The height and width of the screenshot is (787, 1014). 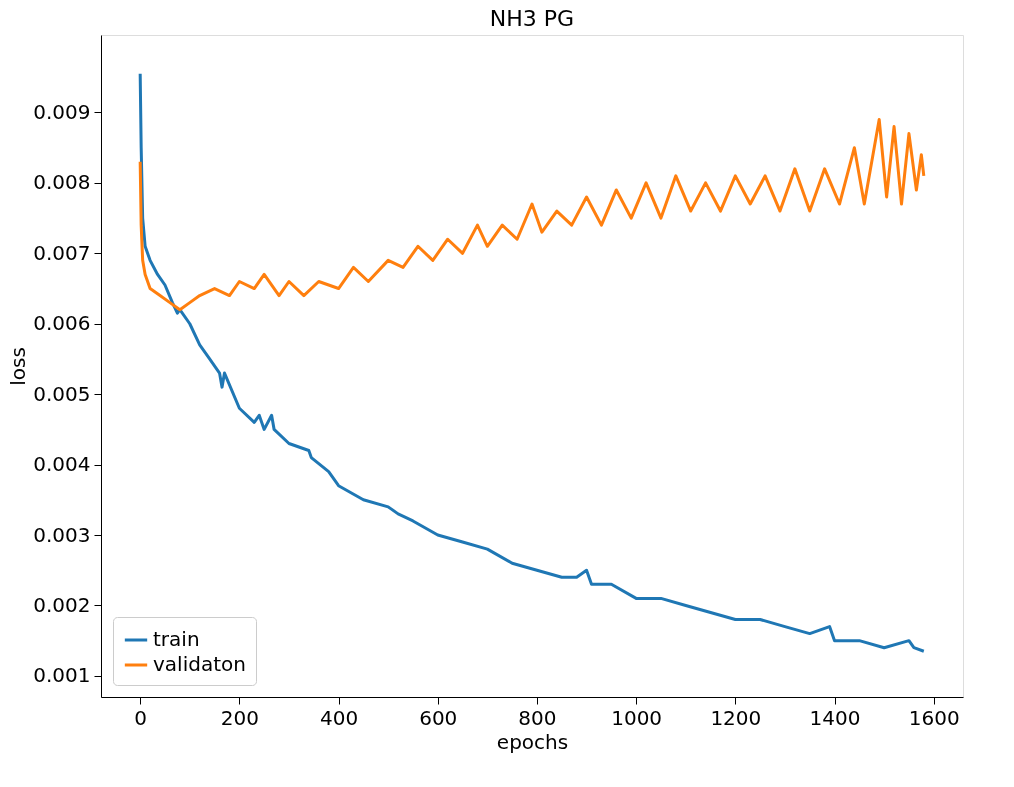 What do you see at coordinates (62, 252) in the screenshot?
I see `y-tick-label: 0.007` at bounding box center [62, 252].